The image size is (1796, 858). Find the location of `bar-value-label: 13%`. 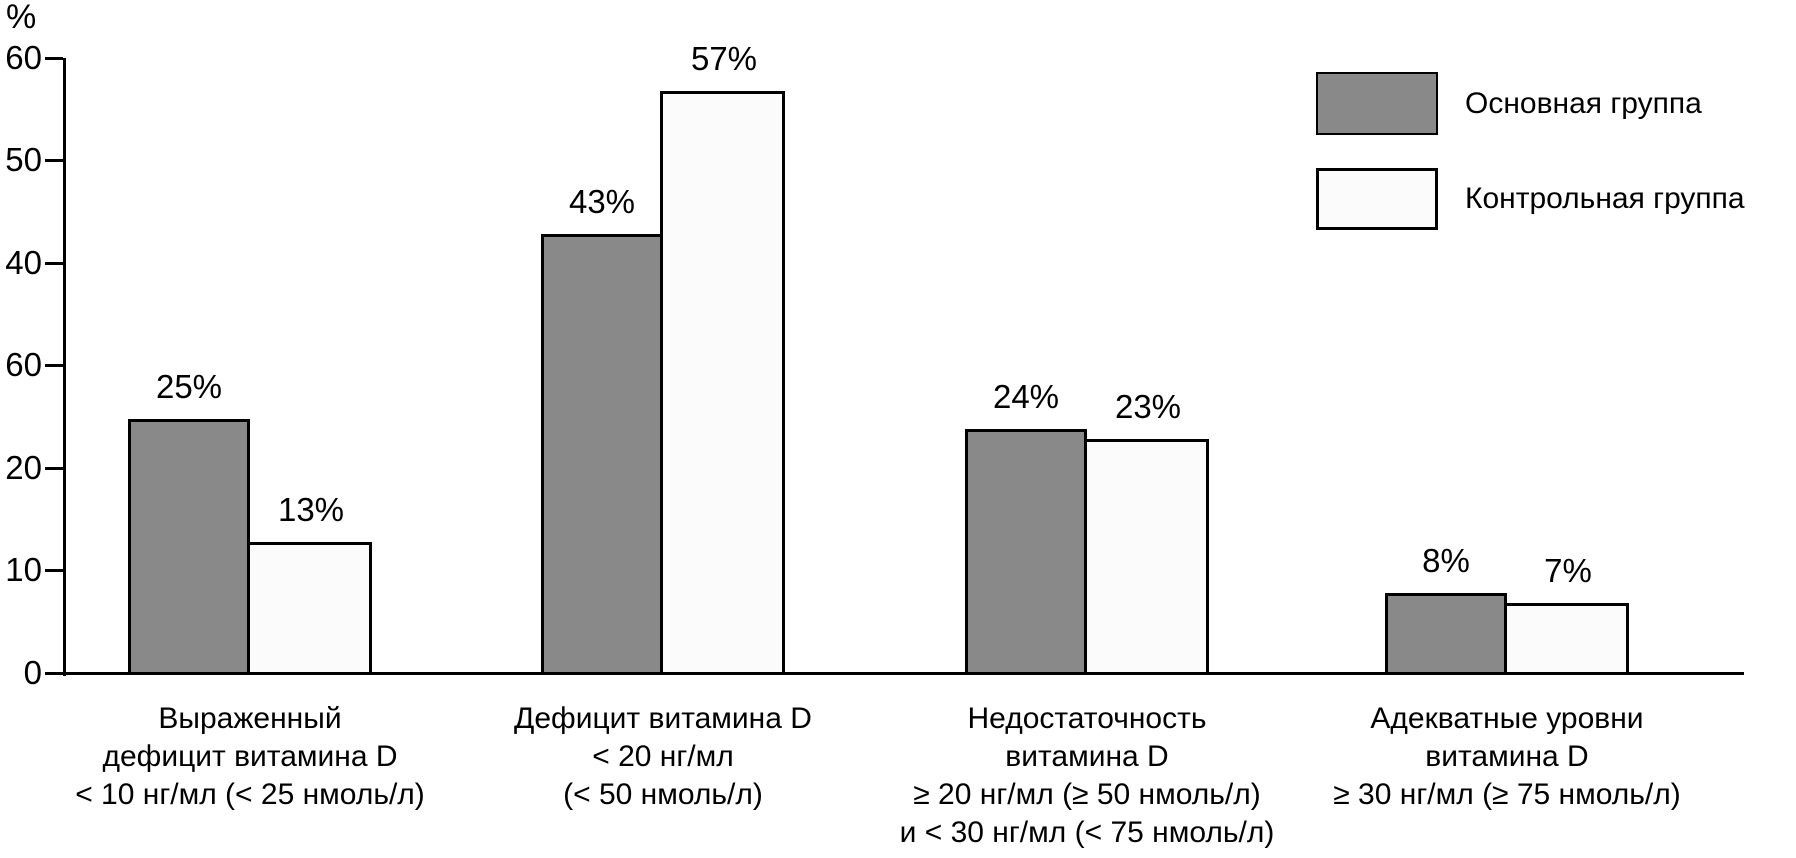

bar-value-label: 13% is located at coordinates (311, 509).